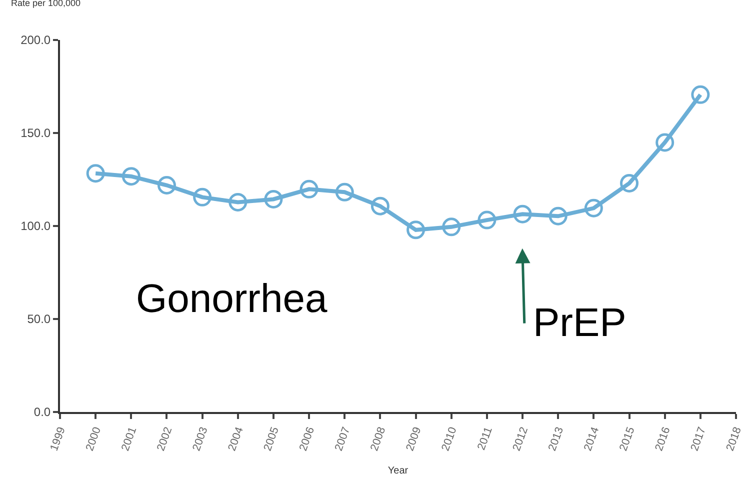 This screenshot has height=497, width=756. What do you see at coordinates (58, 439) in the screenshot?
I see `x-tick-label: 1999` at bounding box center [58, 439].